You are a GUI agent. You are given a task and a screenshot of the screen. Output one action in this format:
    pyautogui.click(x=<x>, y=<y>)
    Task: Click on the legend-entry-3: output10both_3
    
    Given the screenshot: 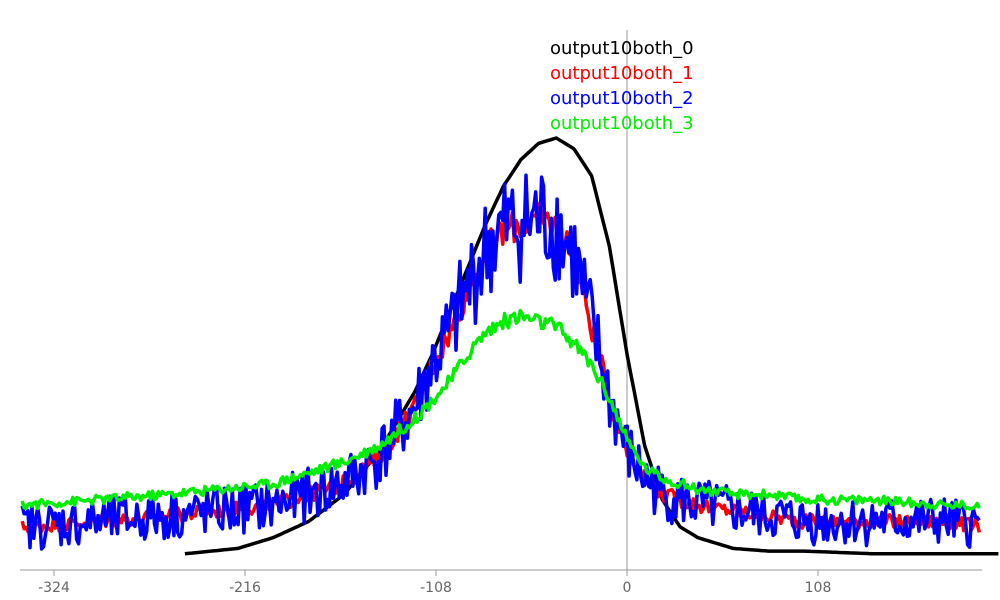 What is the action you would take?
    pyautogui.click(x=622, y=123)
    